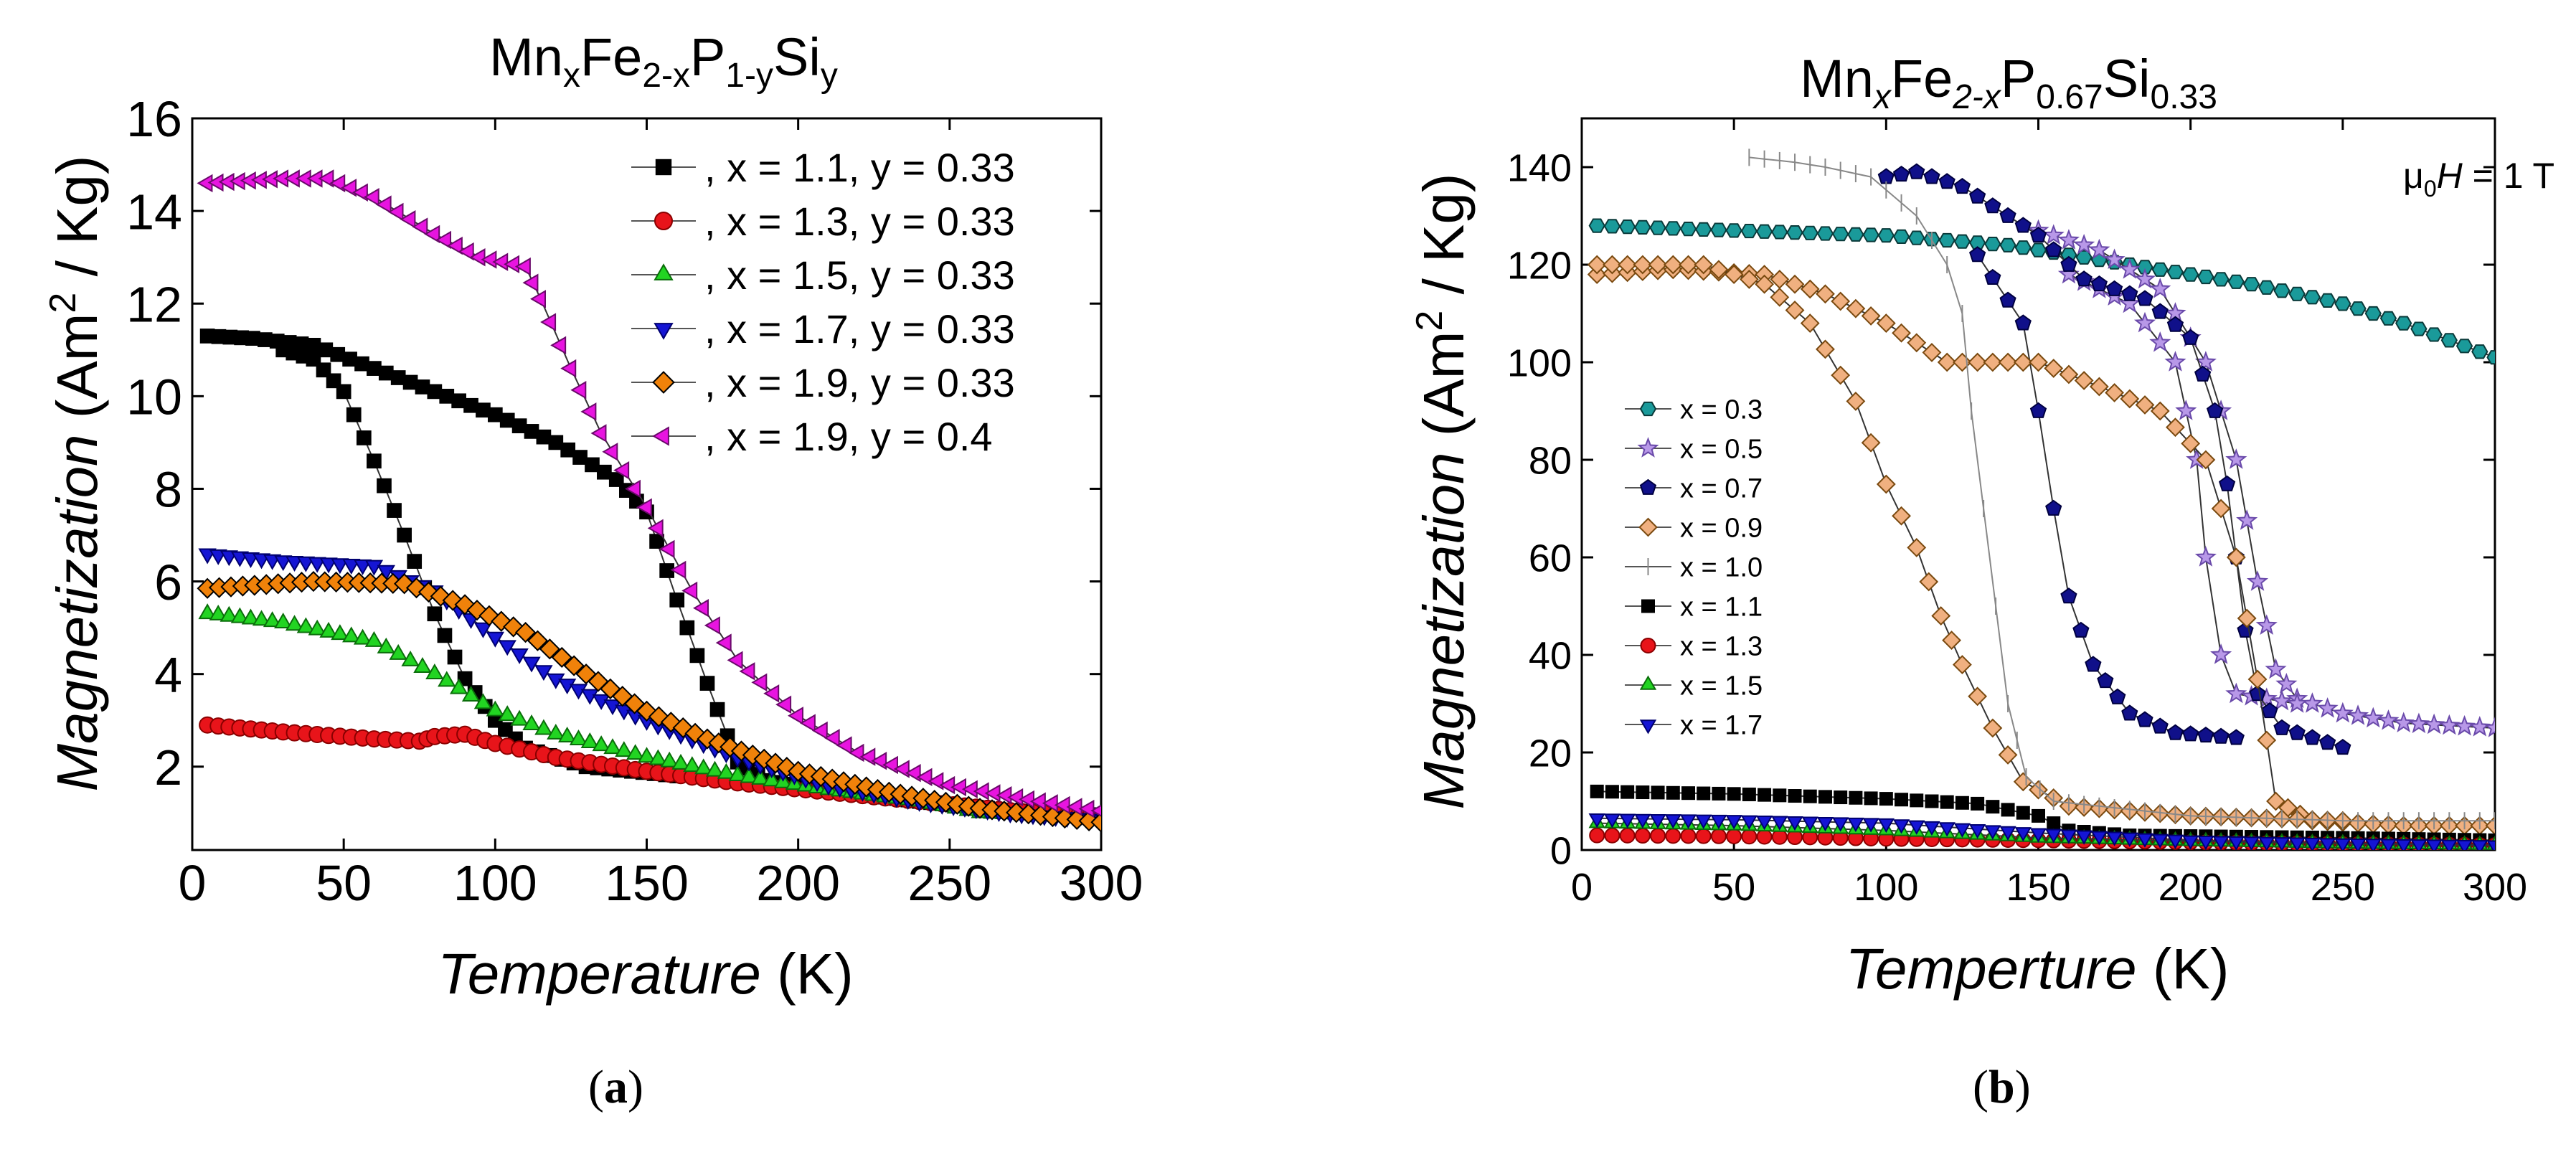 Image resolution: width=2576 pixels, height=1152 pixels. What do you see at coordinates (2002, 1087) in the screenshot?
I see `panel-label-b: (b)` at bounding box center [2002, 1087].